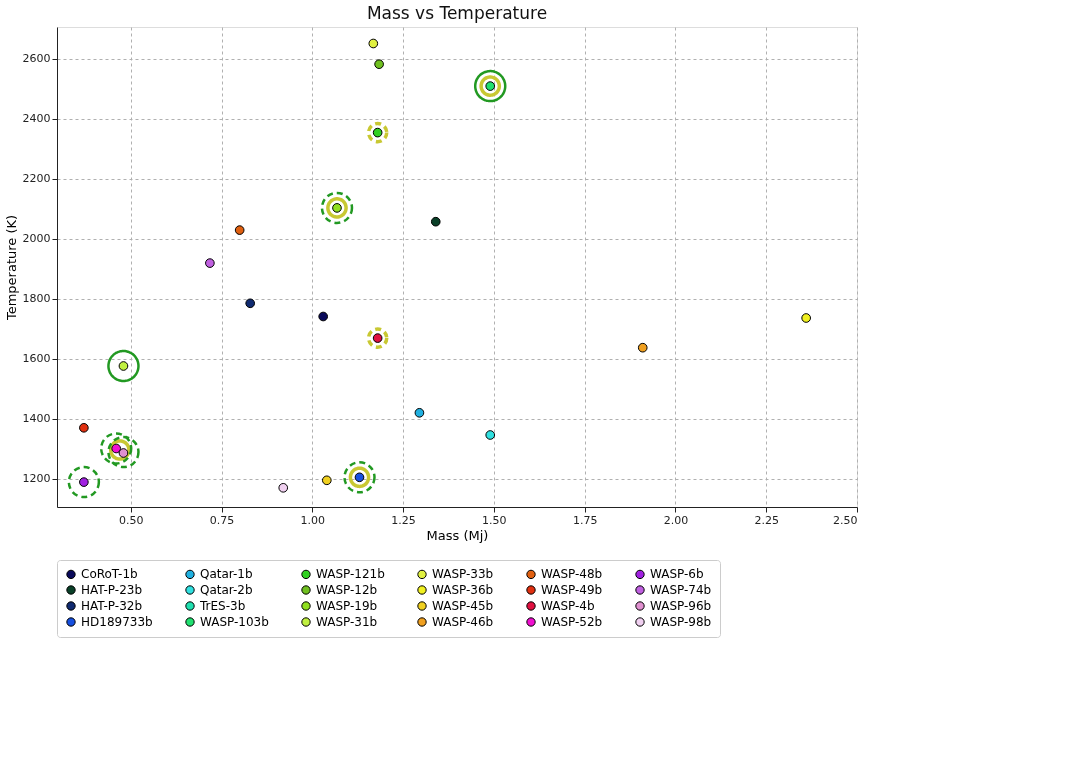  What do you see at coordinates (572, 574) in the screenshot?
I see `legend-label: WASP-48b` at bounding box center [572, 574].